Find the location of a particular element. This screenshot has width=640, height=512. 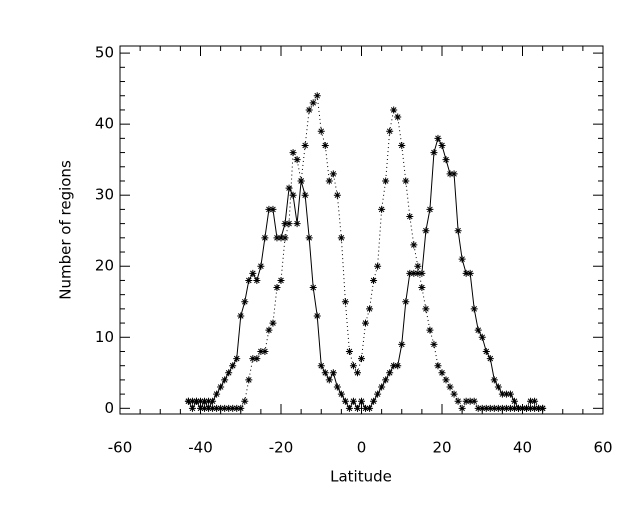

y-tick-label: 20 is located at coordinates (104, 266).